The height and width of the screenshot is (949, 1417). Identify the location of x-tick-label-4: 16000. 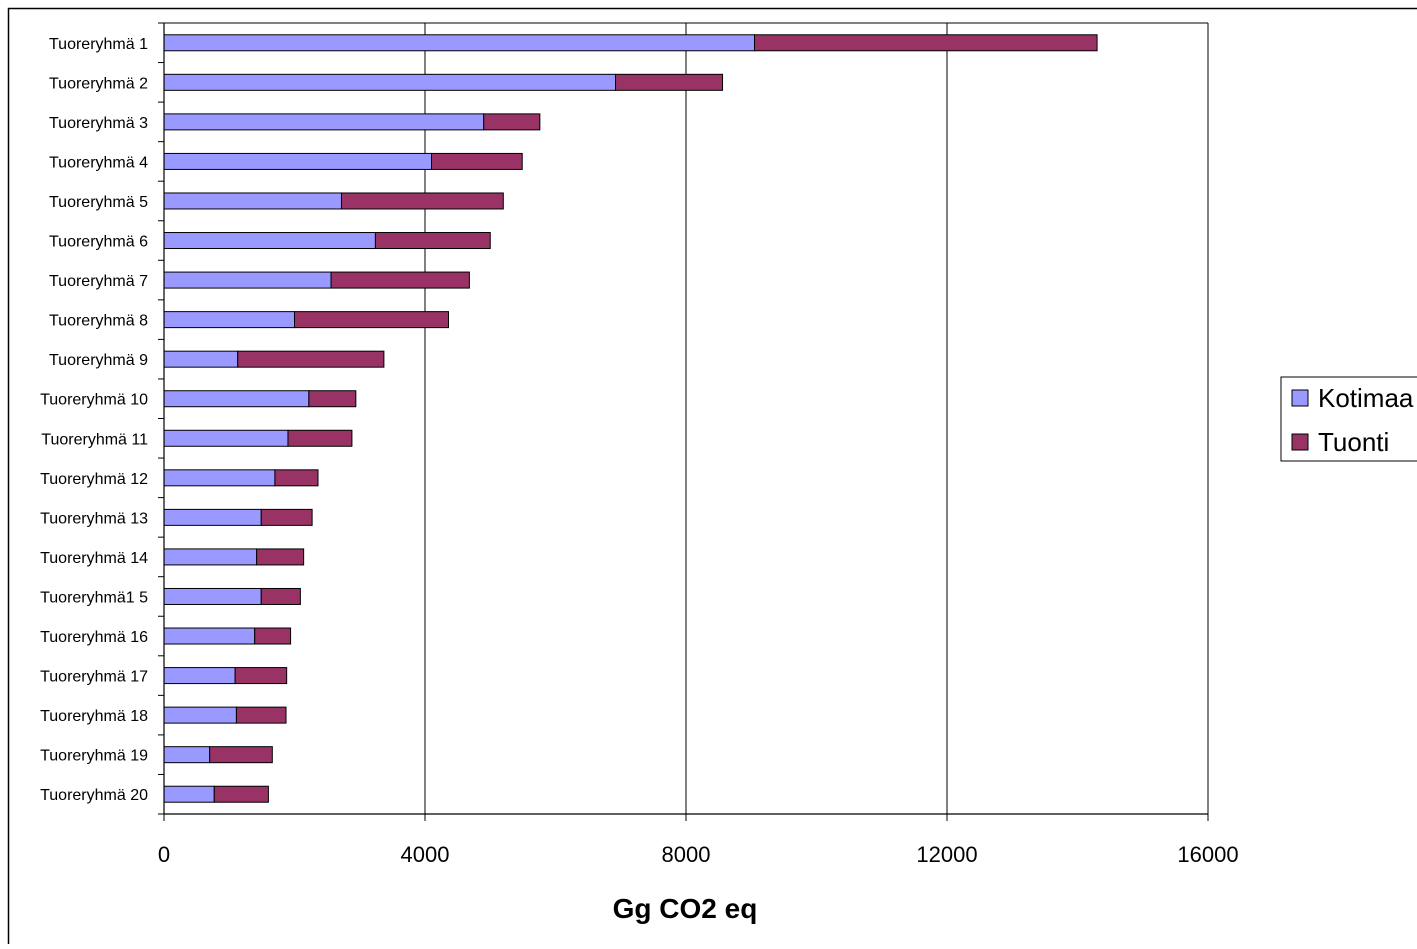
(1207, 854).